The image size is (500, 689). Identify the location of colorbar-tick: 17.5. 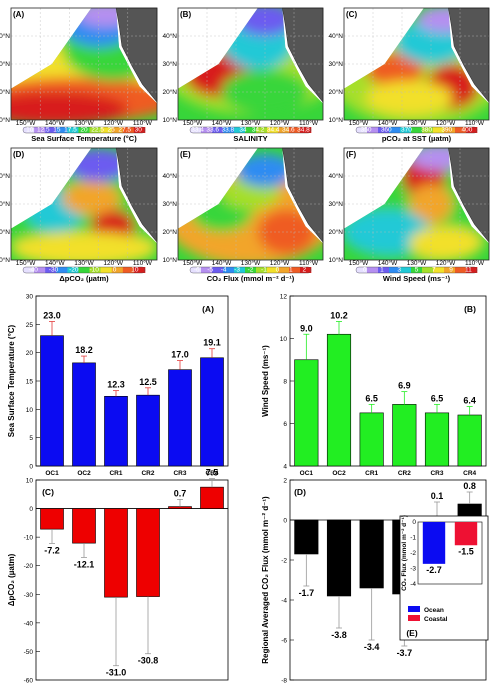
(70, 130).